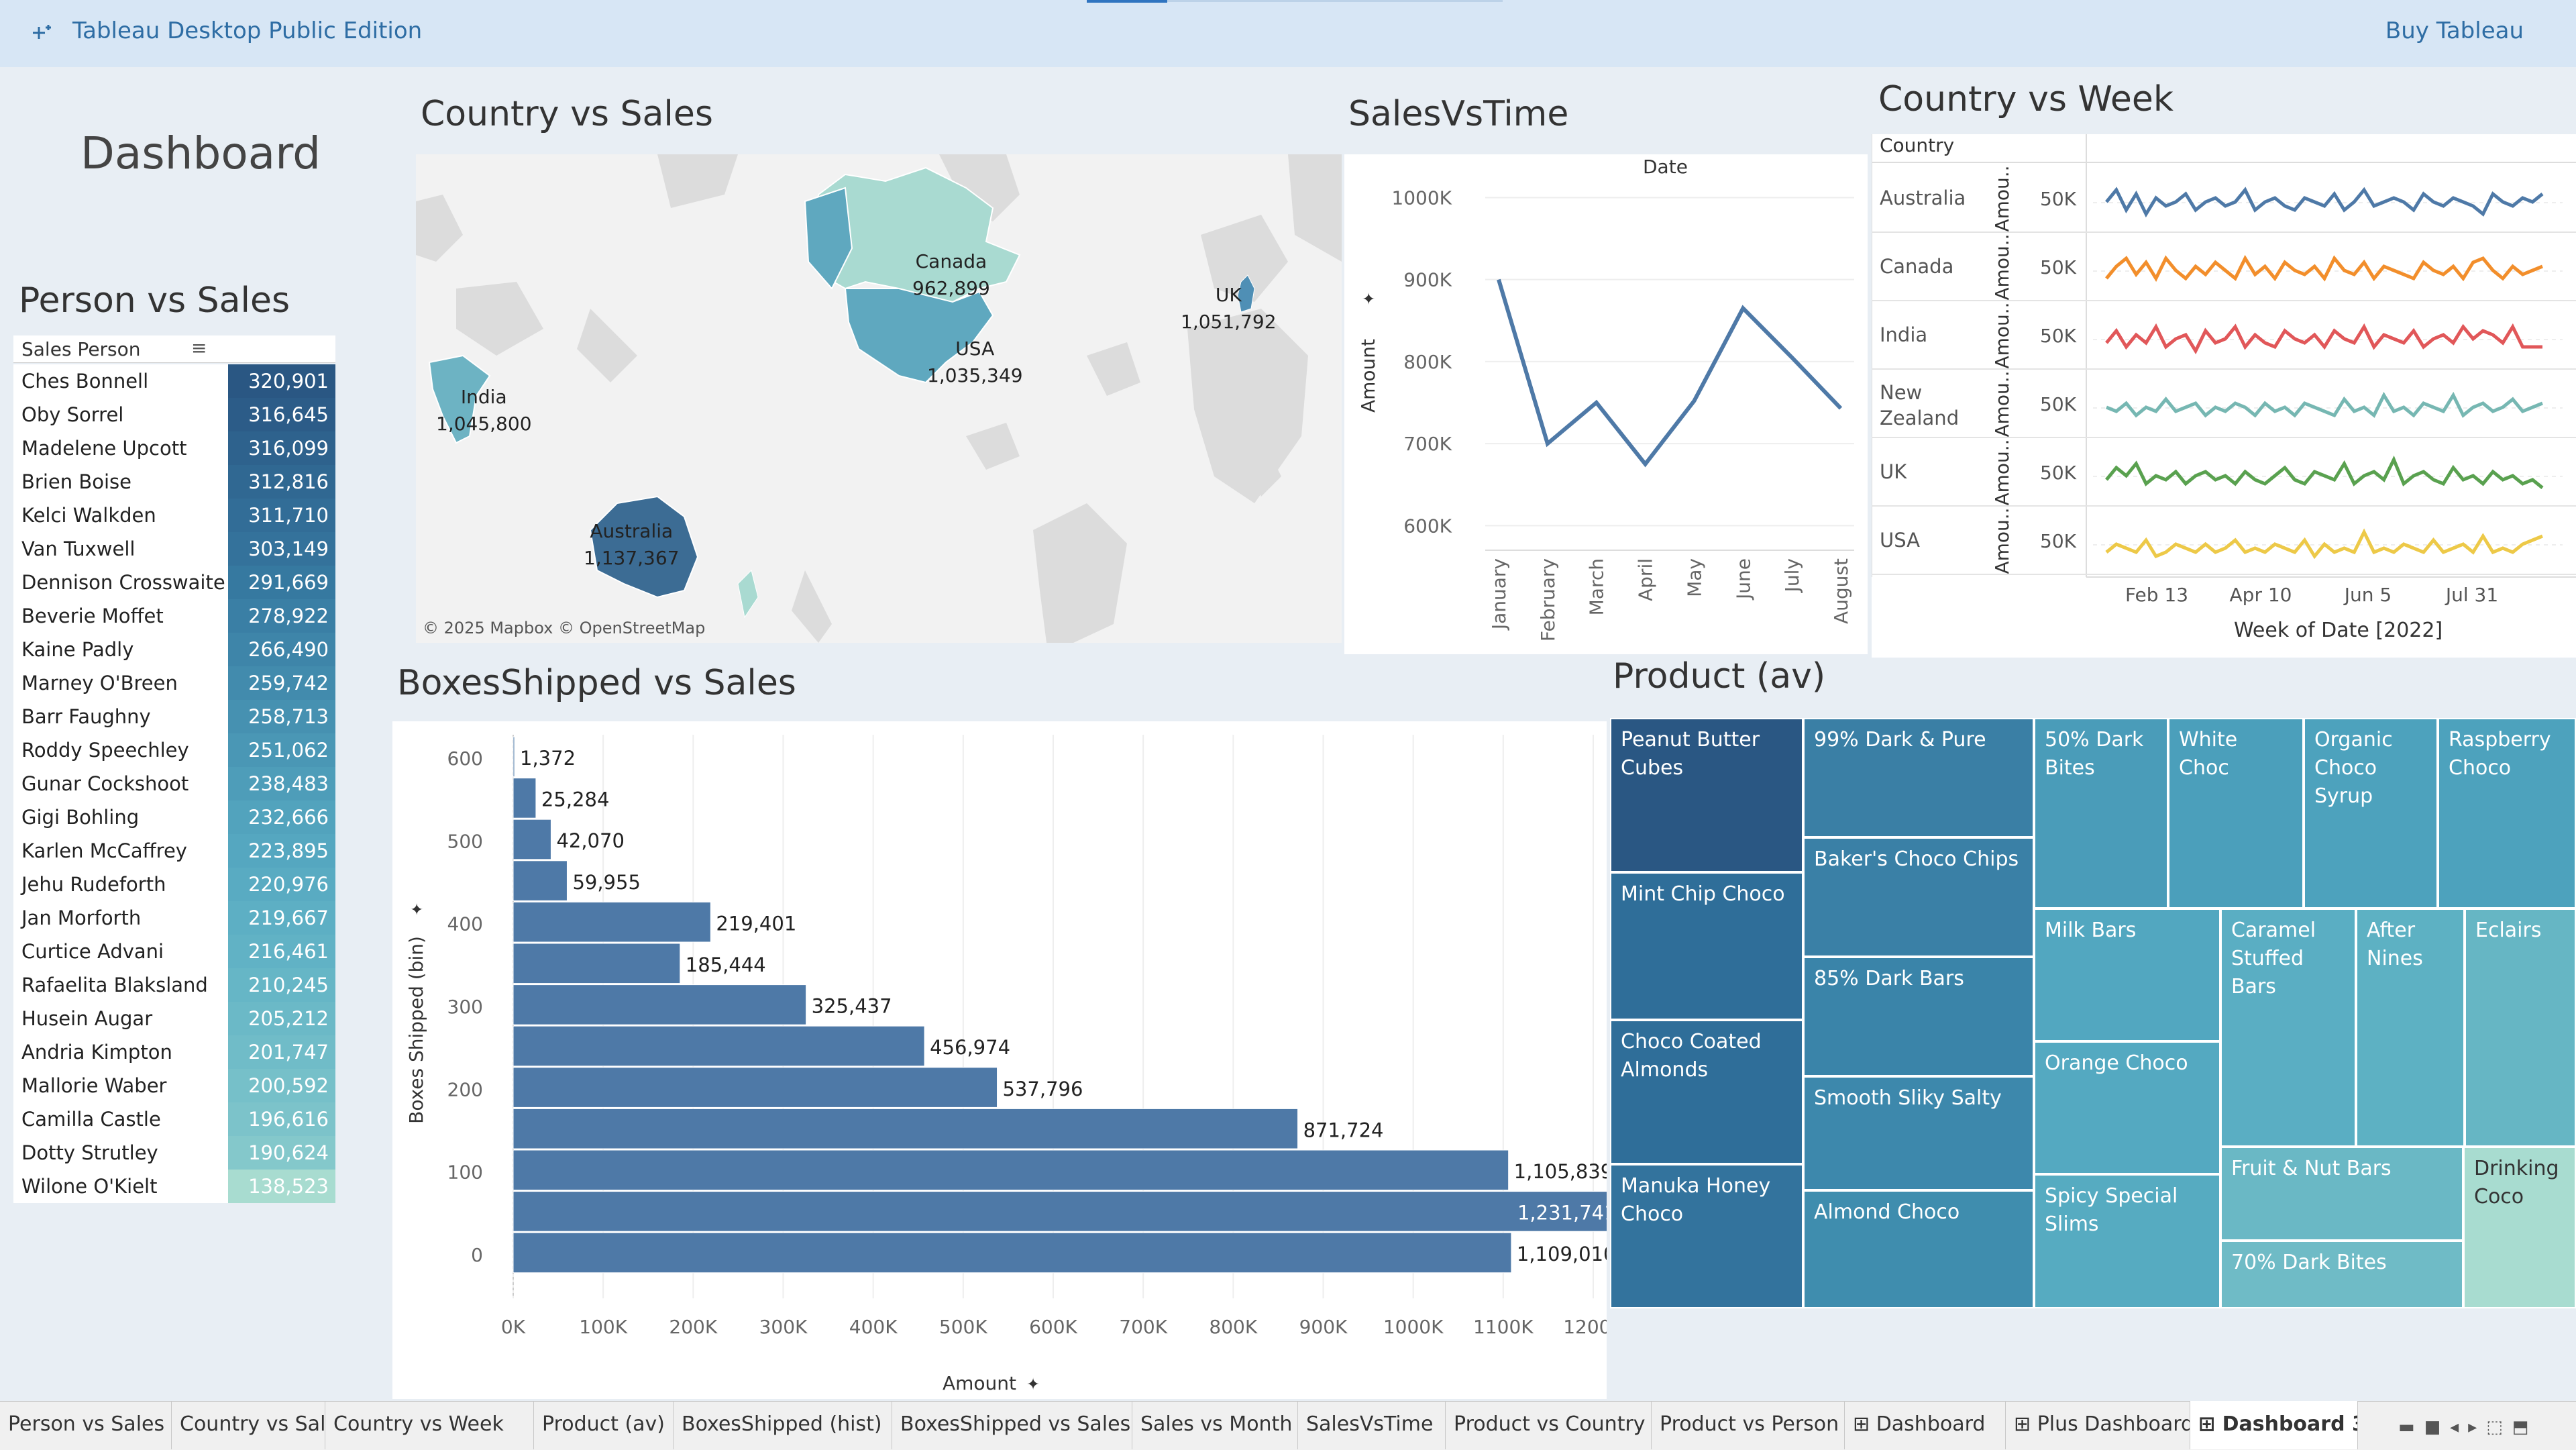 This screenshot has height=1450, width=2576. What do you see at coordinates (1427, 280) in the screenshot?
I see `y-tick-label: 900K` at bounding box center [1427, 280].